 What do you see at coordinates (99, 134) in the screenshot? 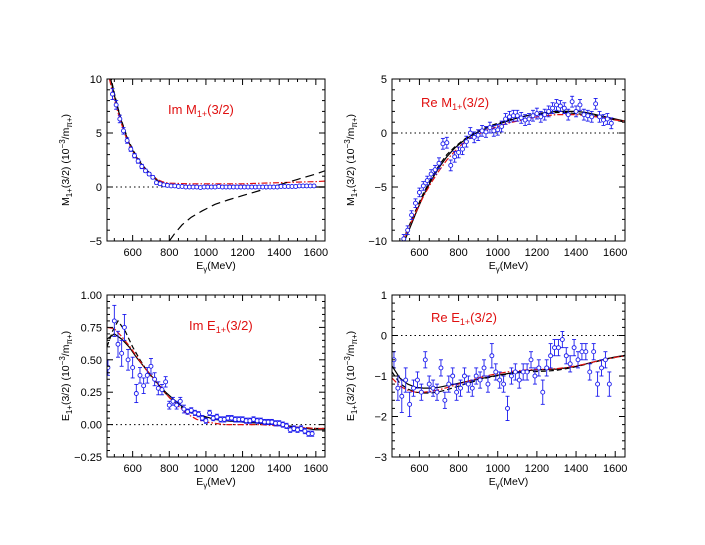
I see `y-tick-label: 5` at bounding box center [99, 134].